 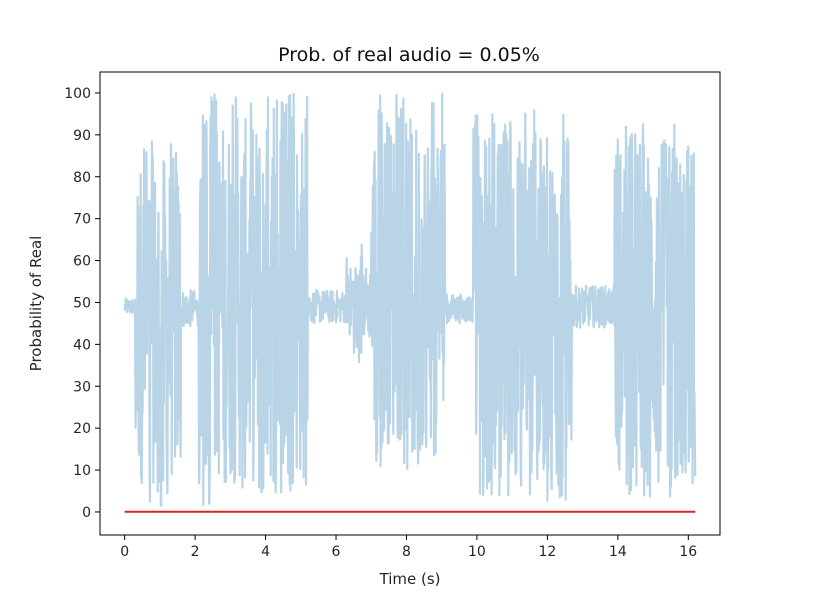 I want to click on x-axis-label: Time (s), so click(x=410, y=579).